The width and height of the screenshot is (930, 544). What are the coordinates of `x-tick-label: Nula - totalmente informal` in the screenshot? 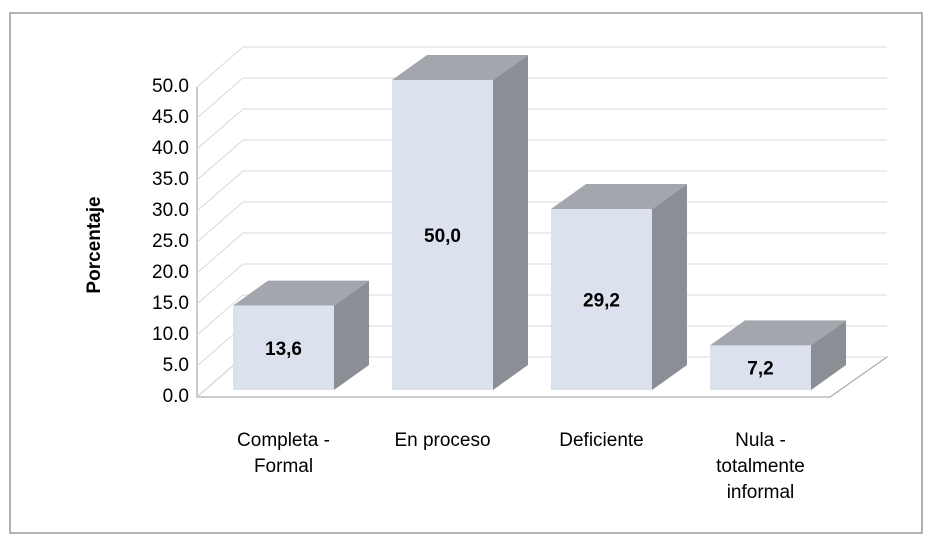 It's located at (760, 466).